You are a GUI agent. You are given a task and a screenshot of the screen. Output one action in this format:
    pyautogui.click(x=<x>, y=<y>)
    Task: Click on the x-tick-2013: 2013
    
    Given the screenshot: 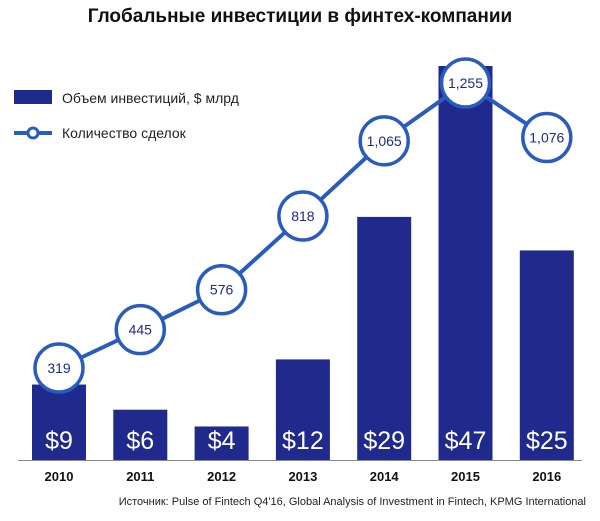 What is the action you would take?
    pyautogui.click(x=302, y=476)
    